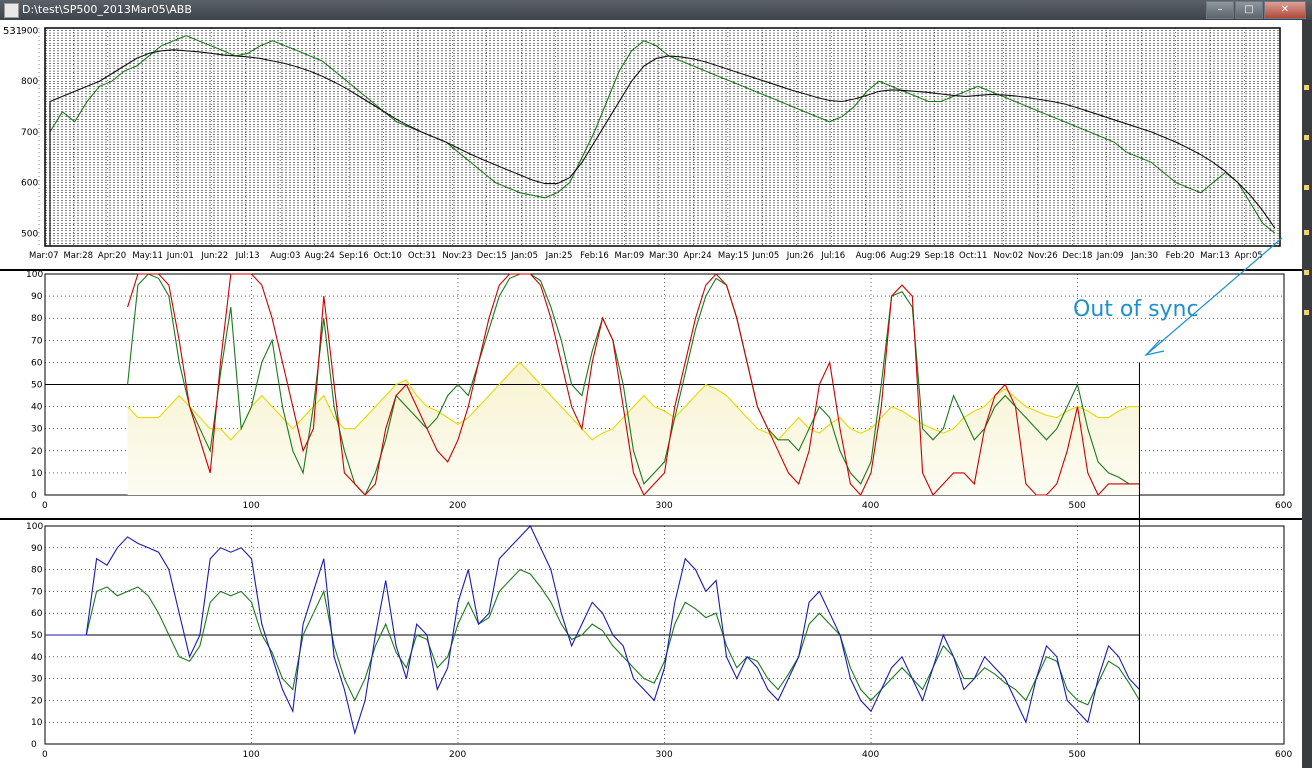 This screenshot has width=1312, height=768. Describe the element at coordinates (251, 506) in the screenshot. I see `osc1-x-tick-label: 100` at that location.